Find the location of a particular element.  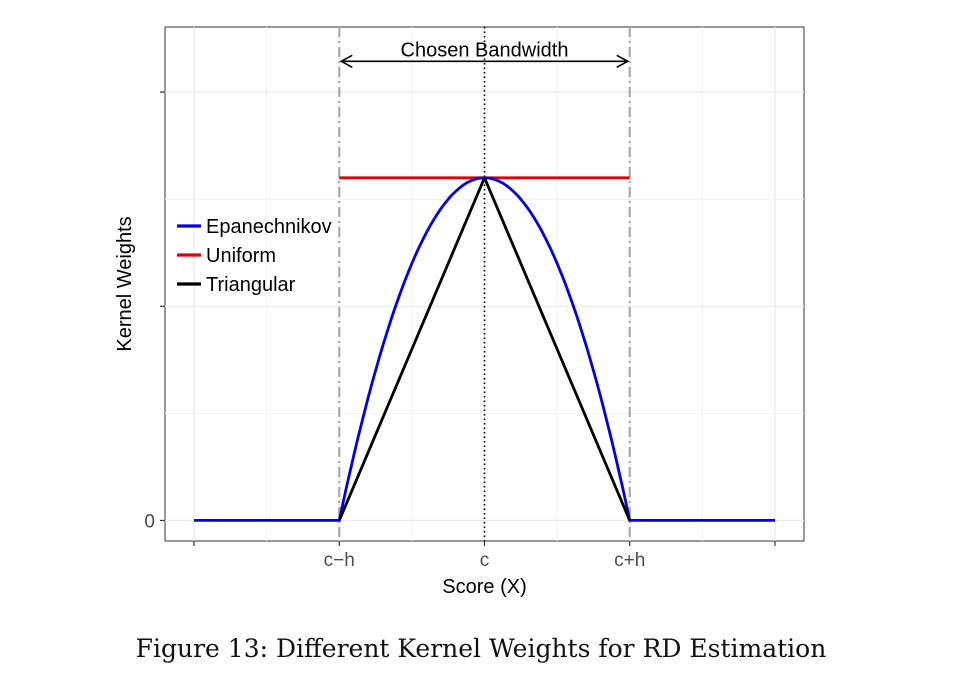

x-tick-label: c is located at coordinates (485, 560).